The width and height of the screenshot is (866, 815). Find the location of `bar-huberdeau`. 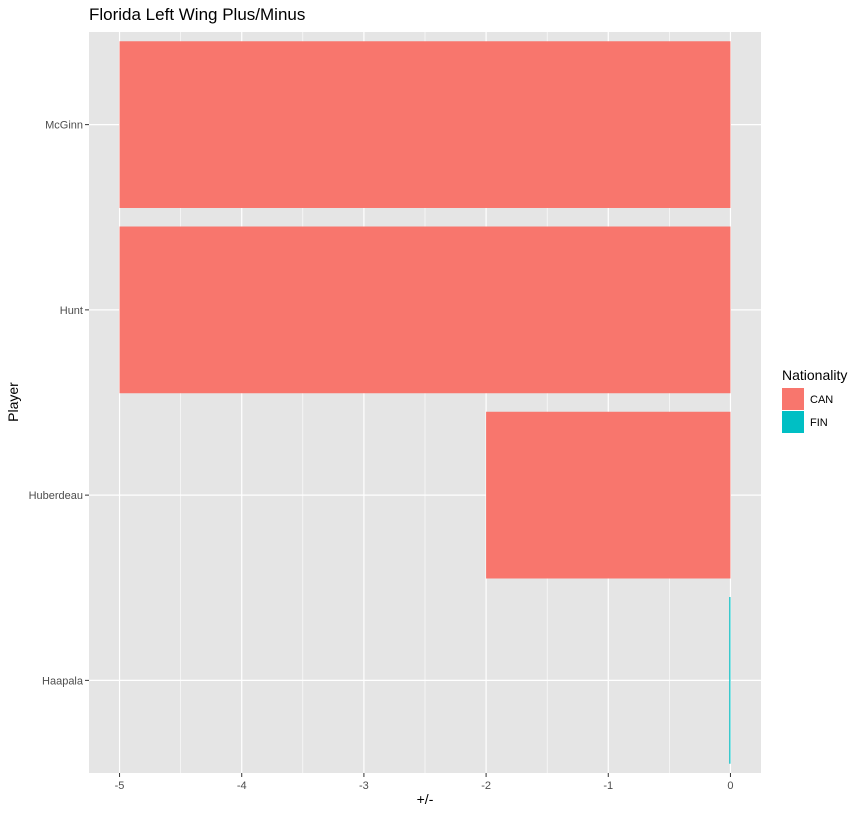

bar-huberdeau is located at coordinates (608, 495).